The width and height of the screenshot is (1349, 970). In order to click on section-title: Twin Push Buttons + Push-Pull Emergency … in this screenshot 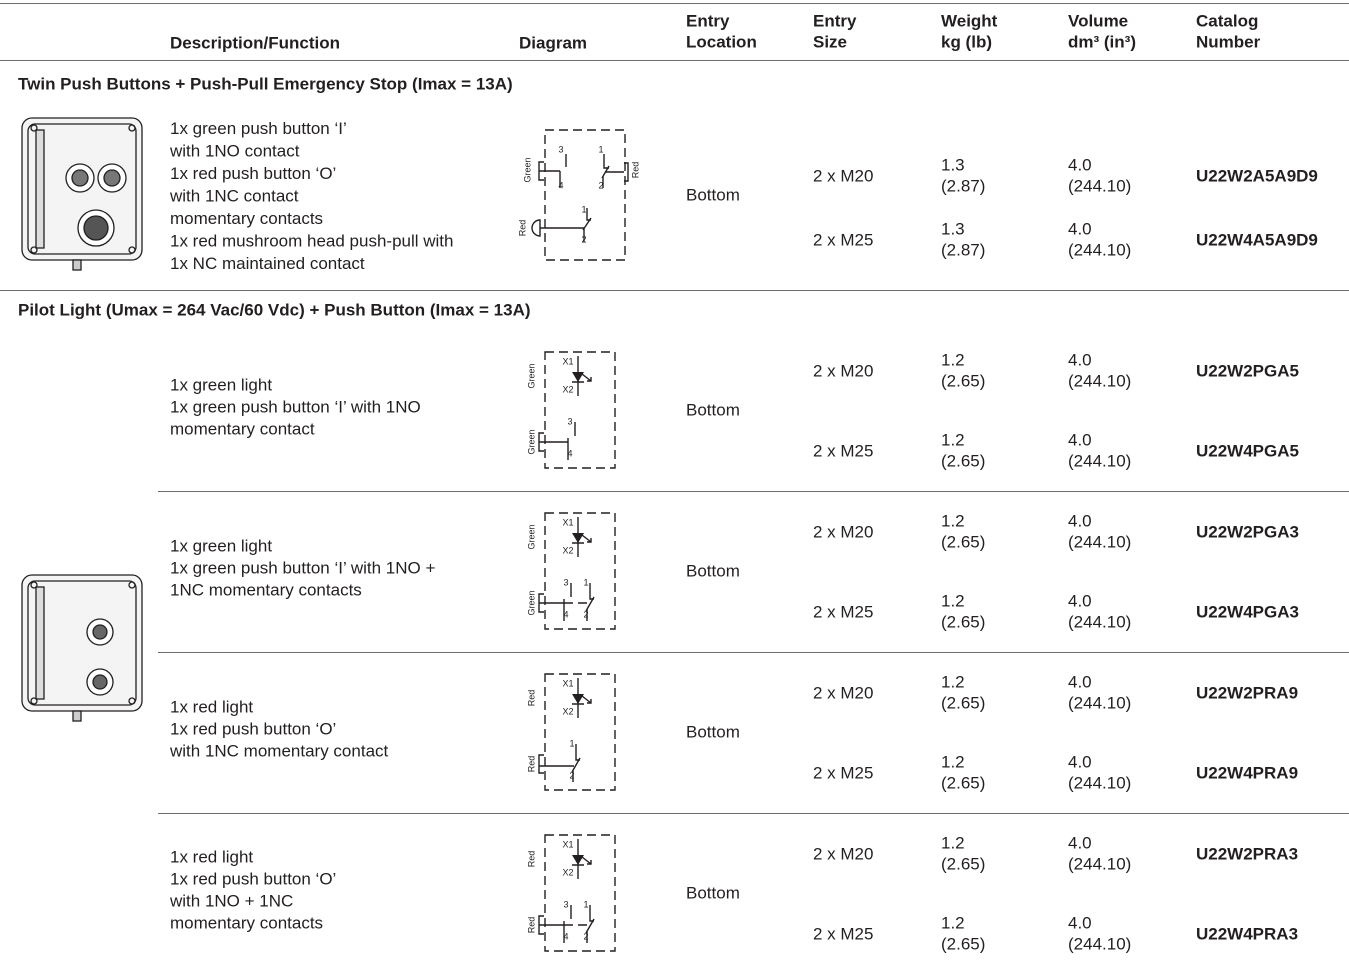, I will do `click(265, 83)`.